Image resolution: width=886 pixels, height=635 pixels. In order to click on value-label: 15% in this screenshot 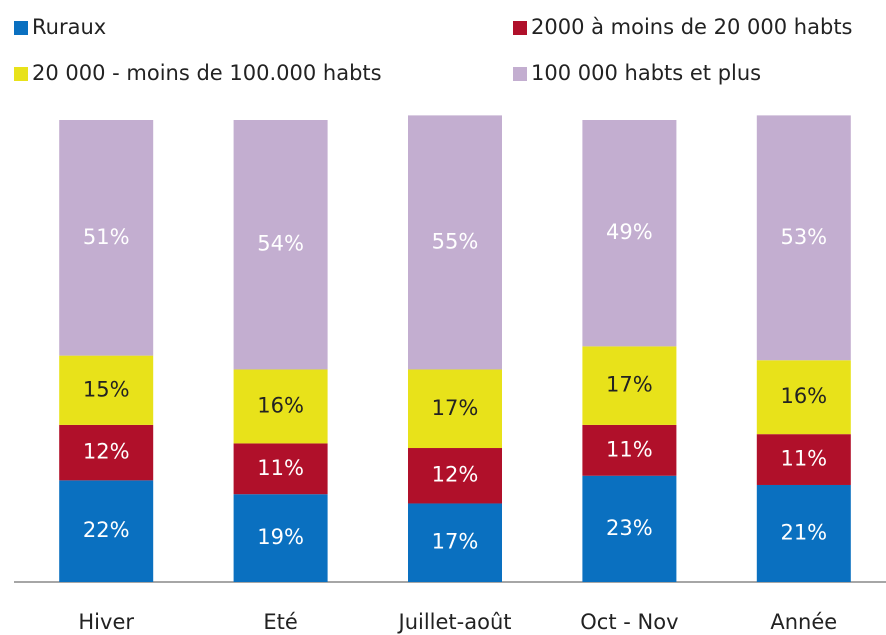, I will do `click(106, 389)`.